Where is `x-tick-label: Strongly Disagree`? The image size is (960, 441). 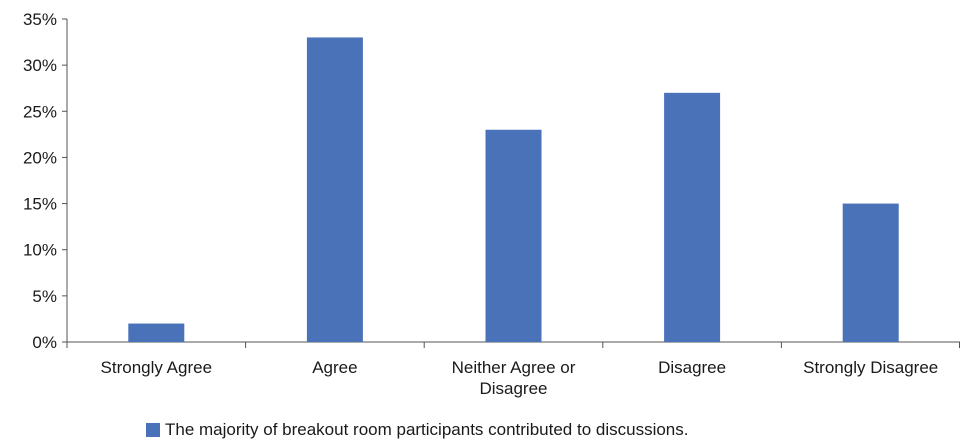 x-tick-label: Strongly Disagree is located at coordinates (870, 367).